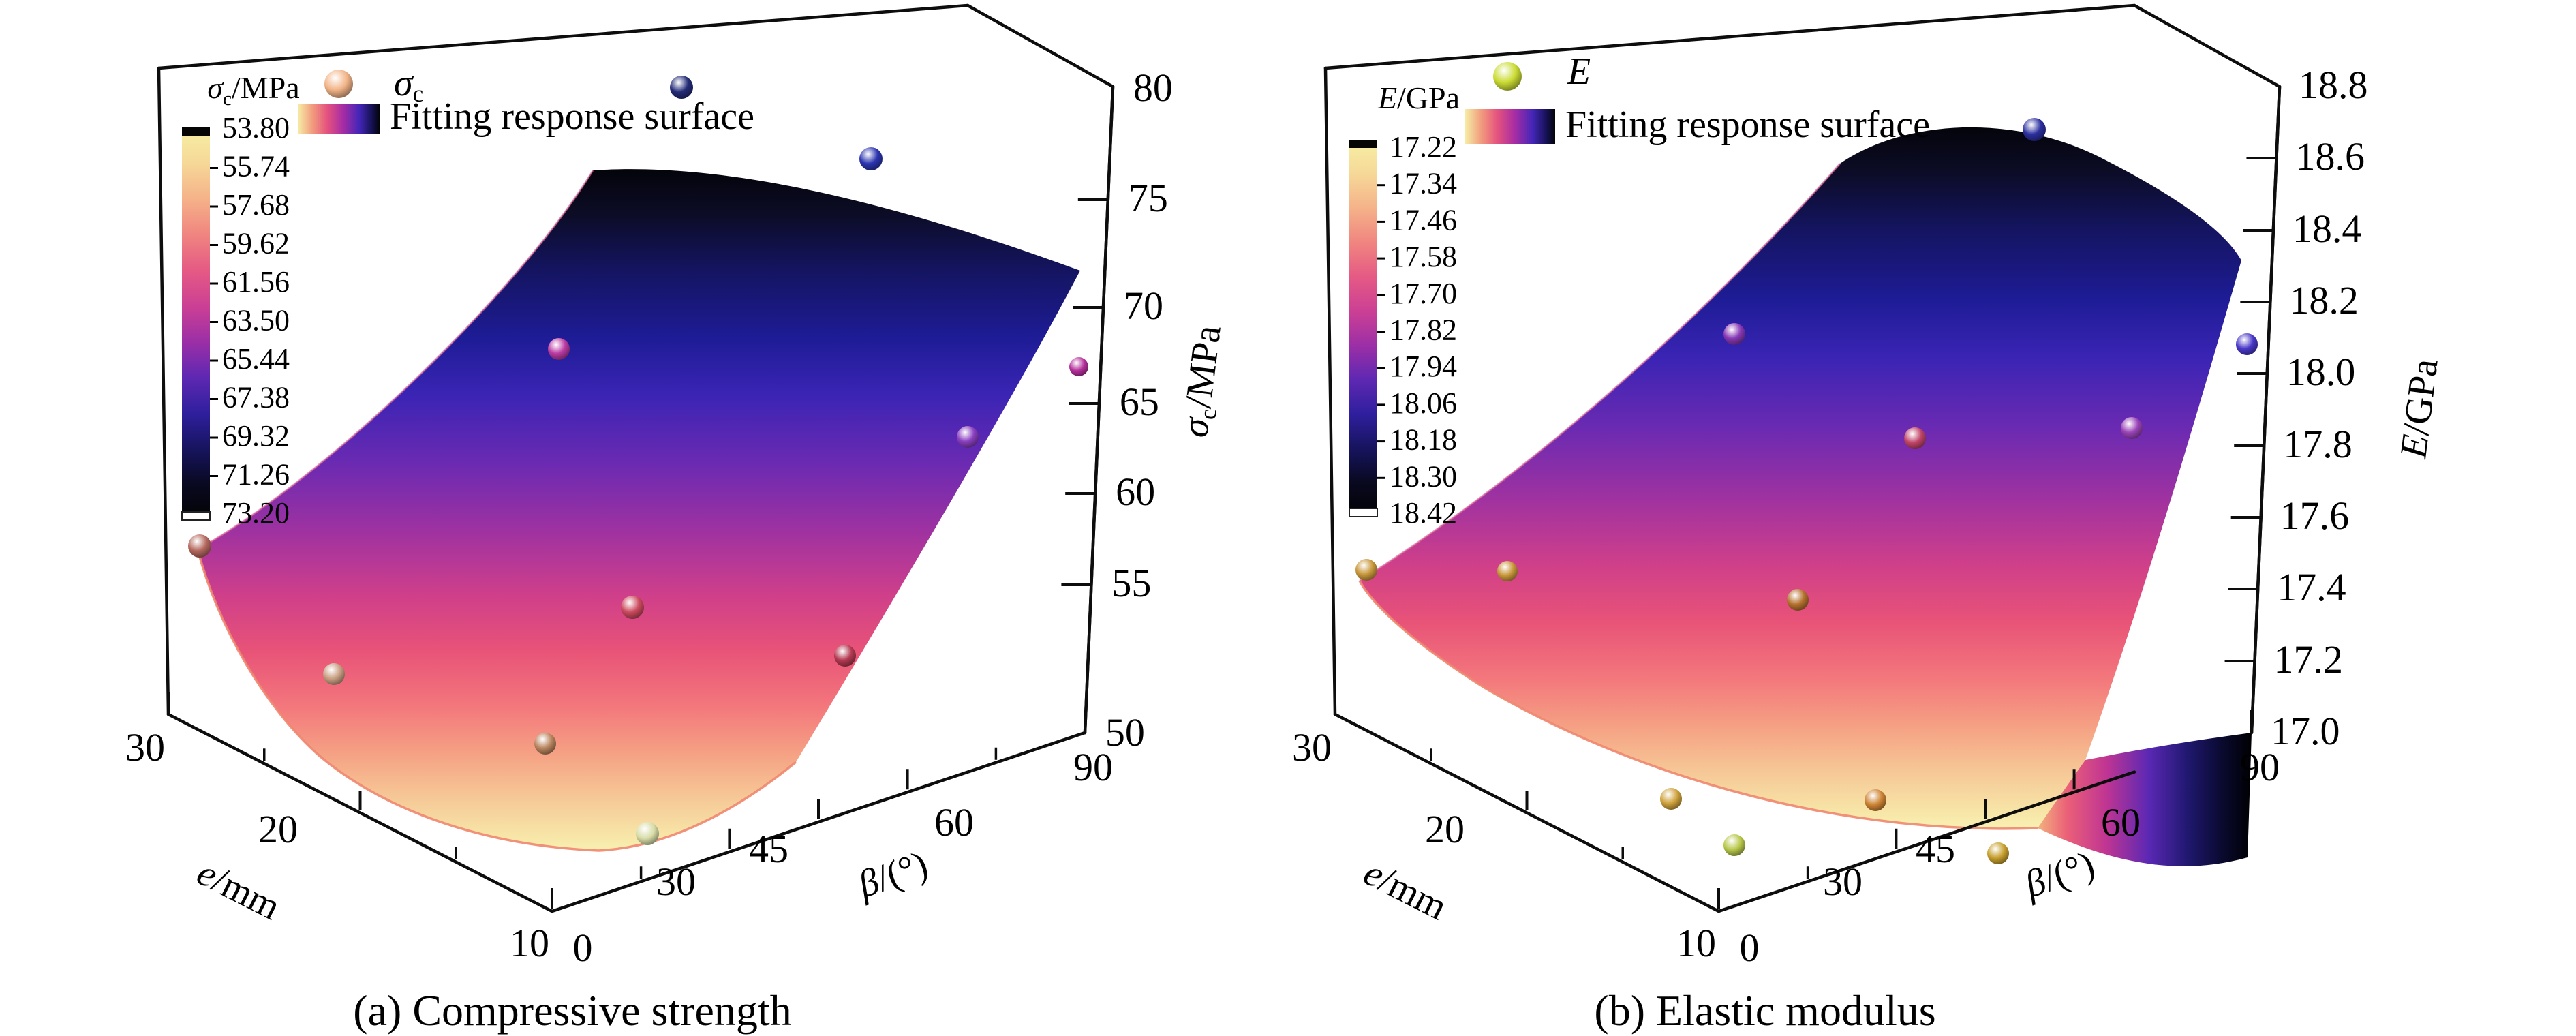  Describe the element at coordinates (1135, 492) in the screenshot. I see `z-tick-label: 60` at that location.